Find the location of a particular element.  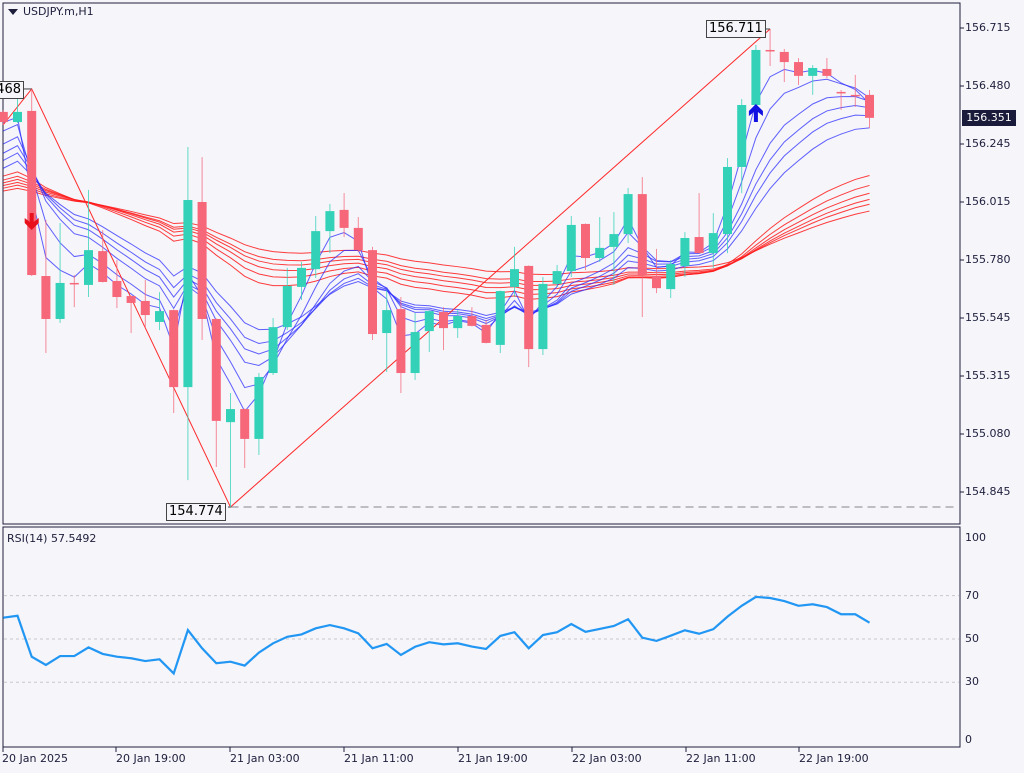

price-tick: 155.545 is located at coordinates (988, 317).